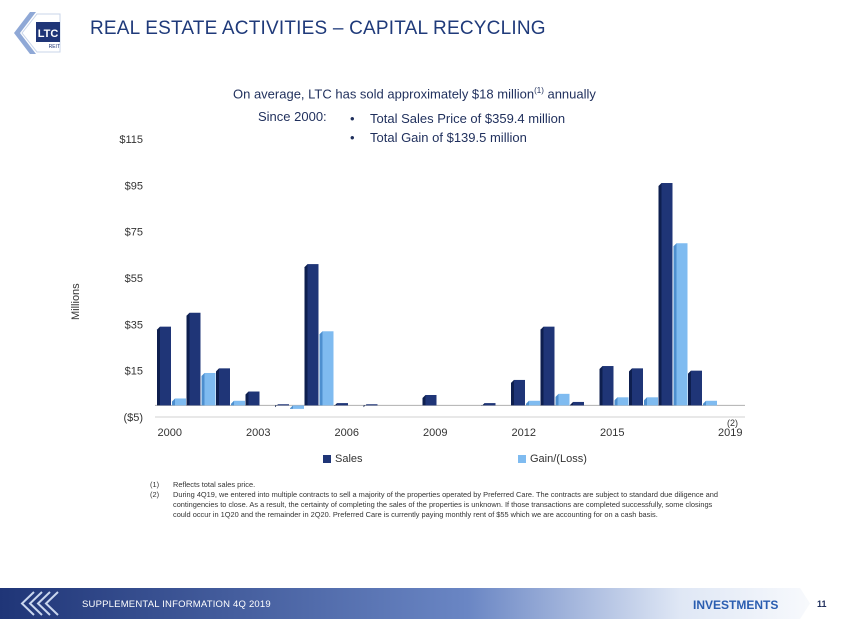 This screenshot has height=619, width=850. Describe the element at coordinates (736, 605) in the screenshot. I see `section-name: INVESTMENTS` at that location.